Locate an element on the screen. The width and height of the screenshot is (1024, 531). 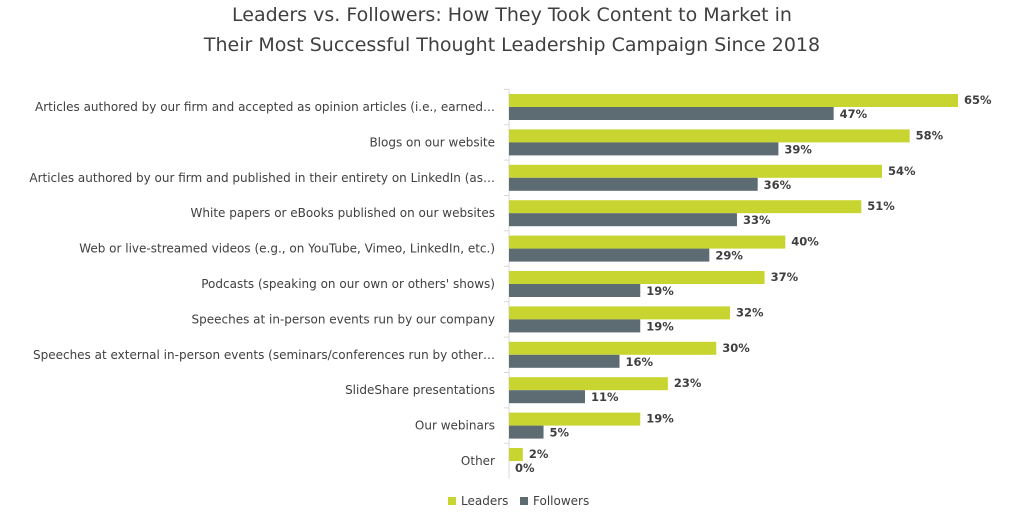
legend-swatch-followers is located at coordinates (524, 501).